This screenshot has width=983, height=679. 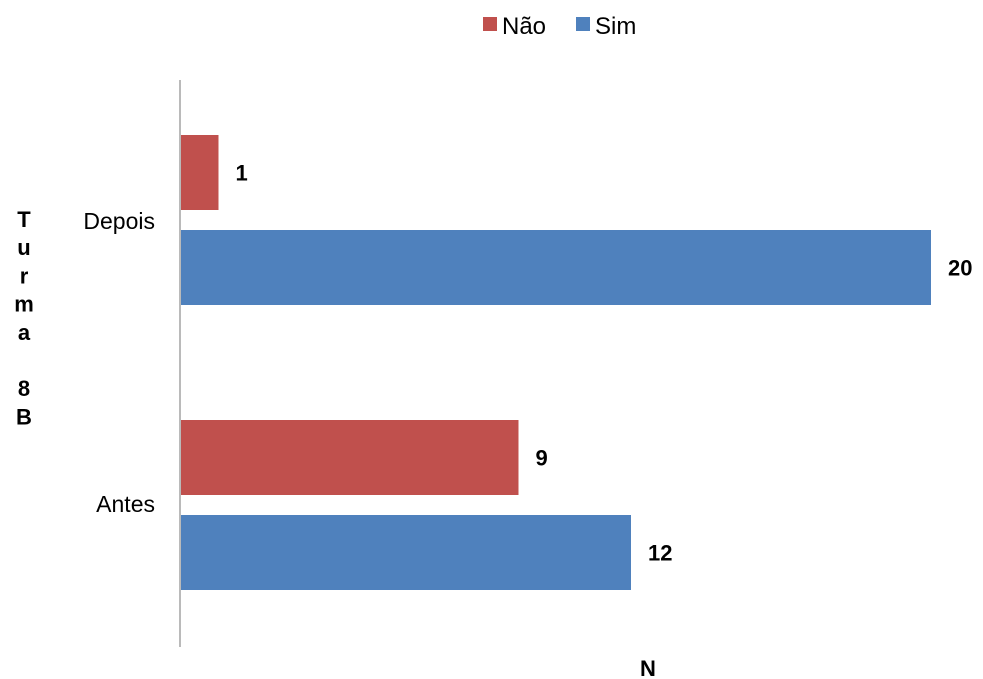 I want to click on category-label-antes: Antes, so click(x=125, y=504).